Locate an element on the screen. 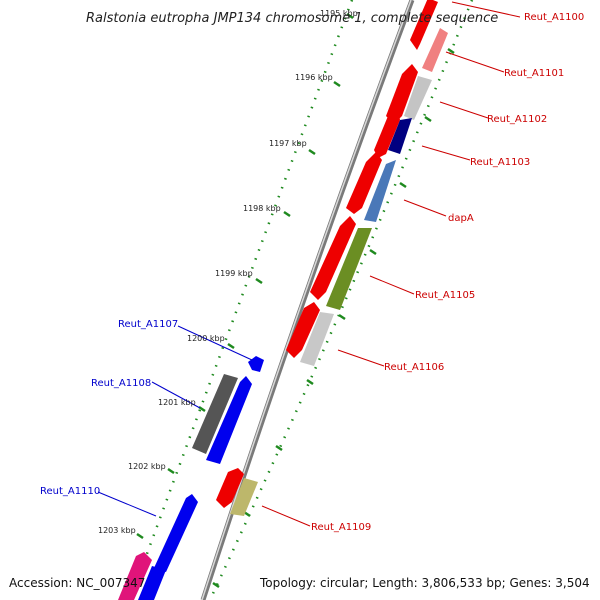  tick-label-1200: 1200 kbp is located at coordinates (206, 338).